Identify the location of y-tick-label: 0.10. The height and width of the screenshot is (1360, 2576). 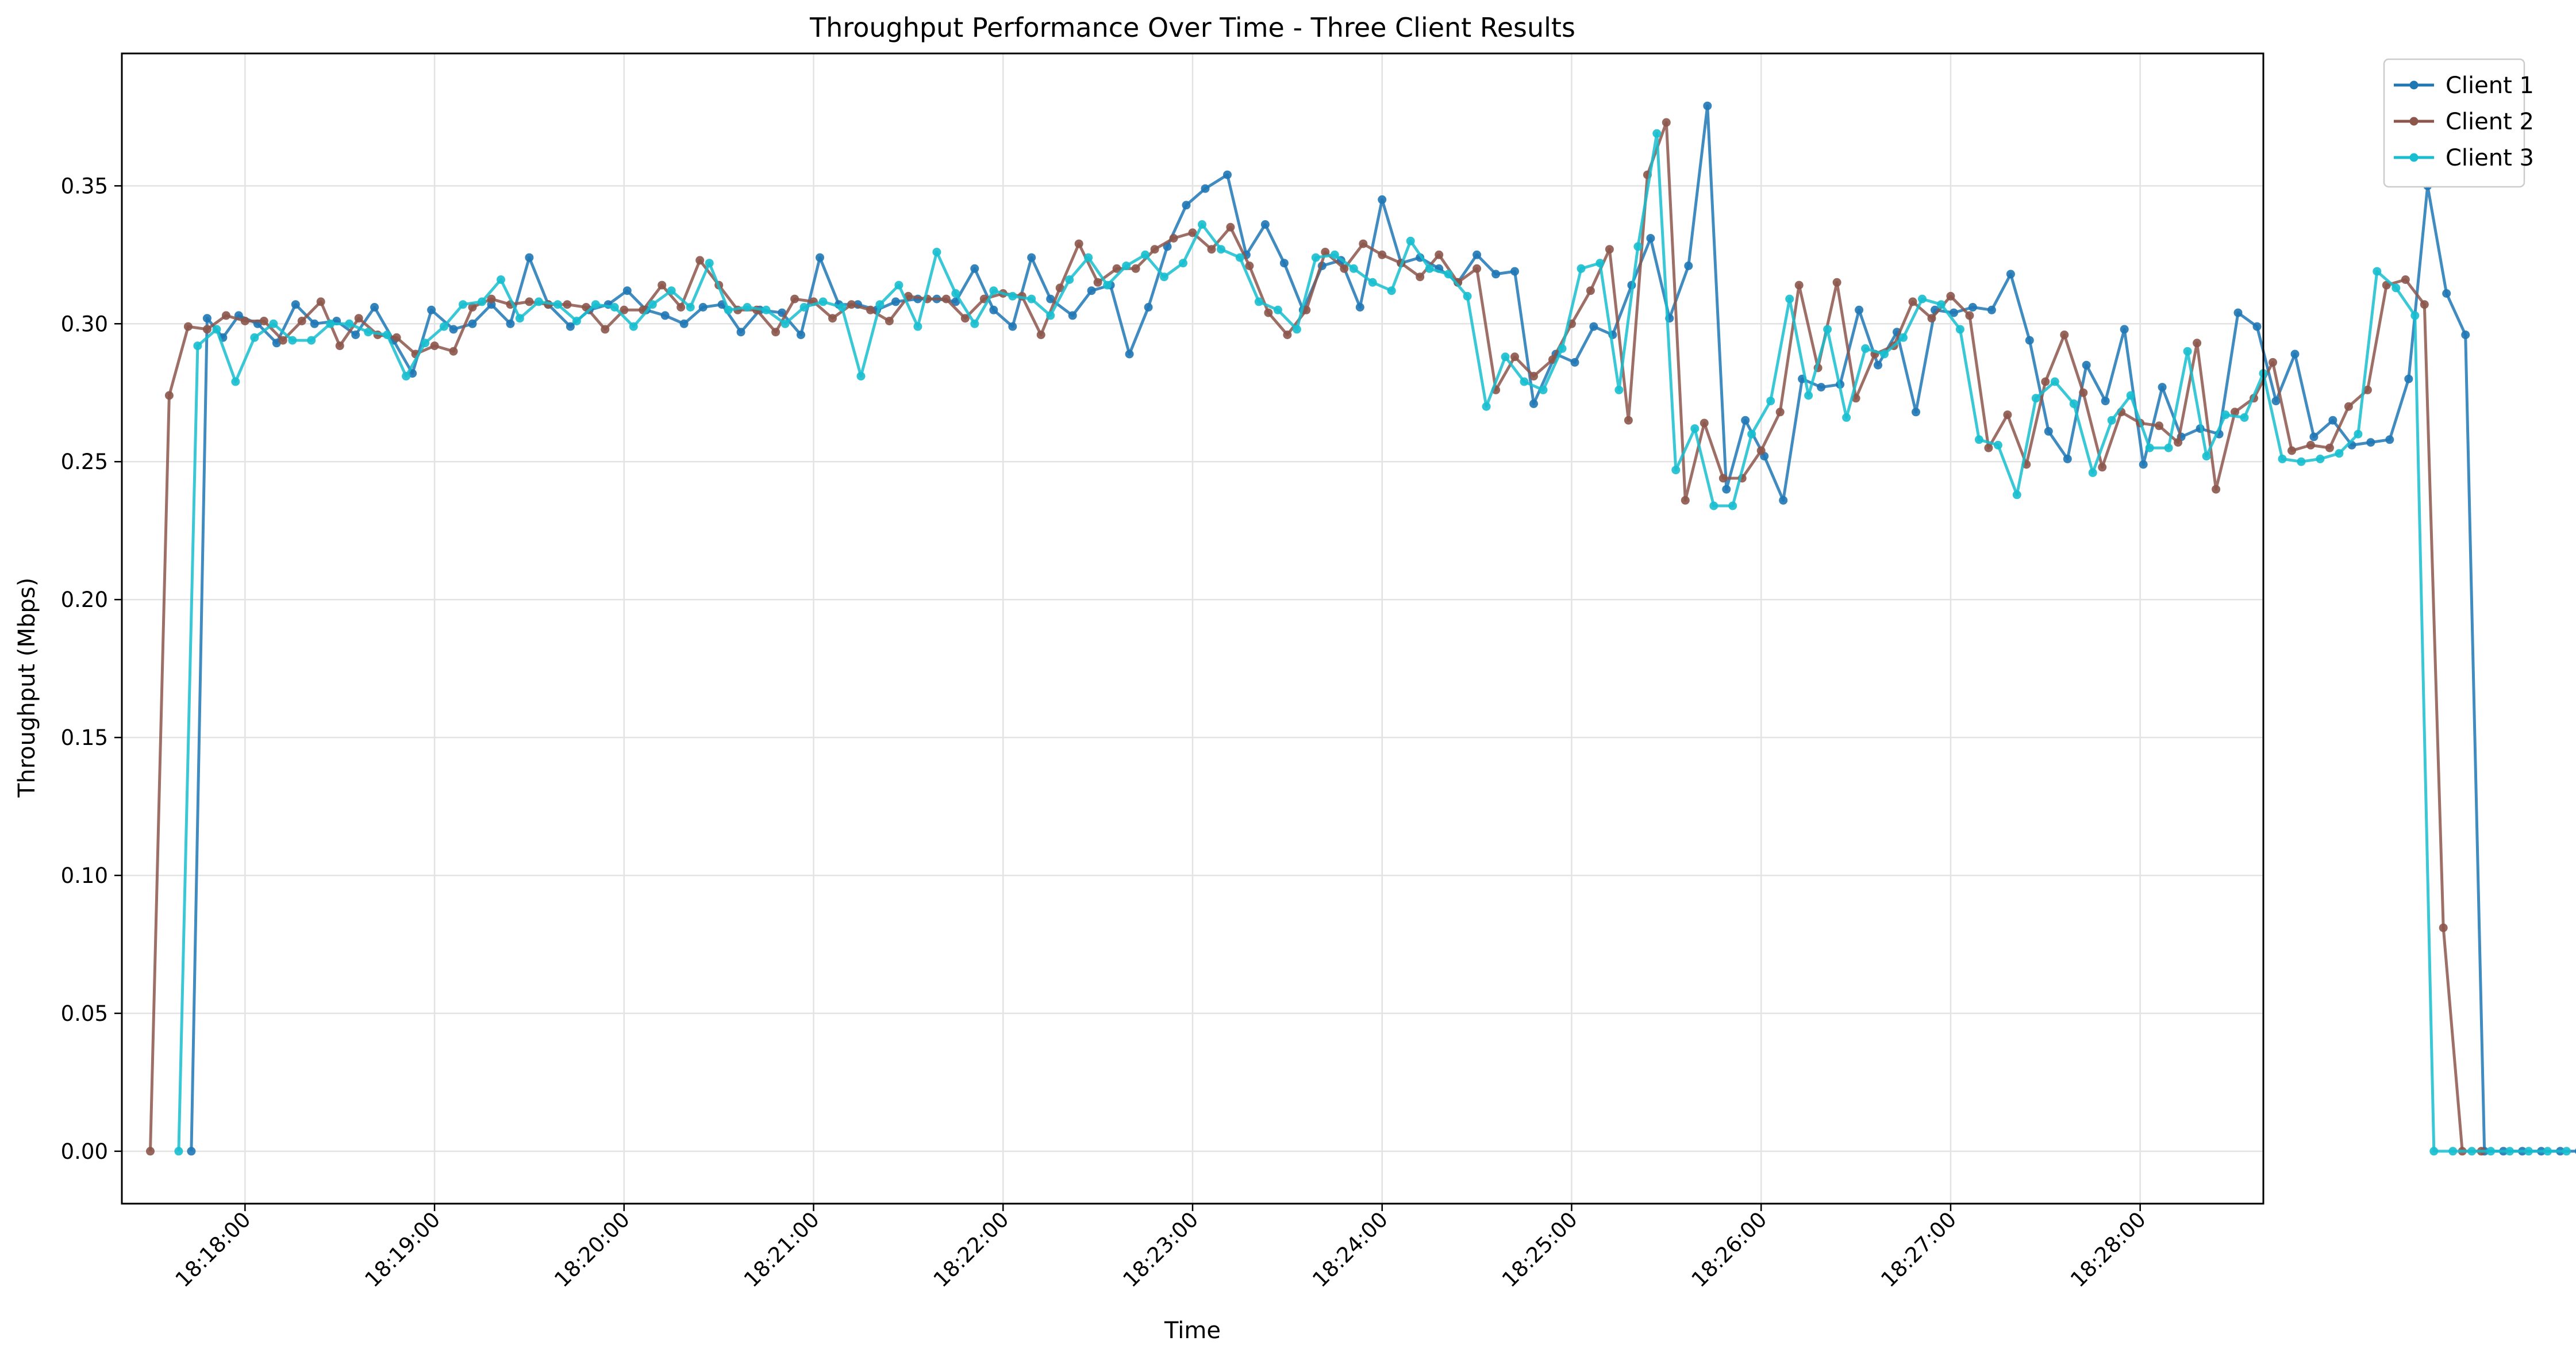
(84, 875).